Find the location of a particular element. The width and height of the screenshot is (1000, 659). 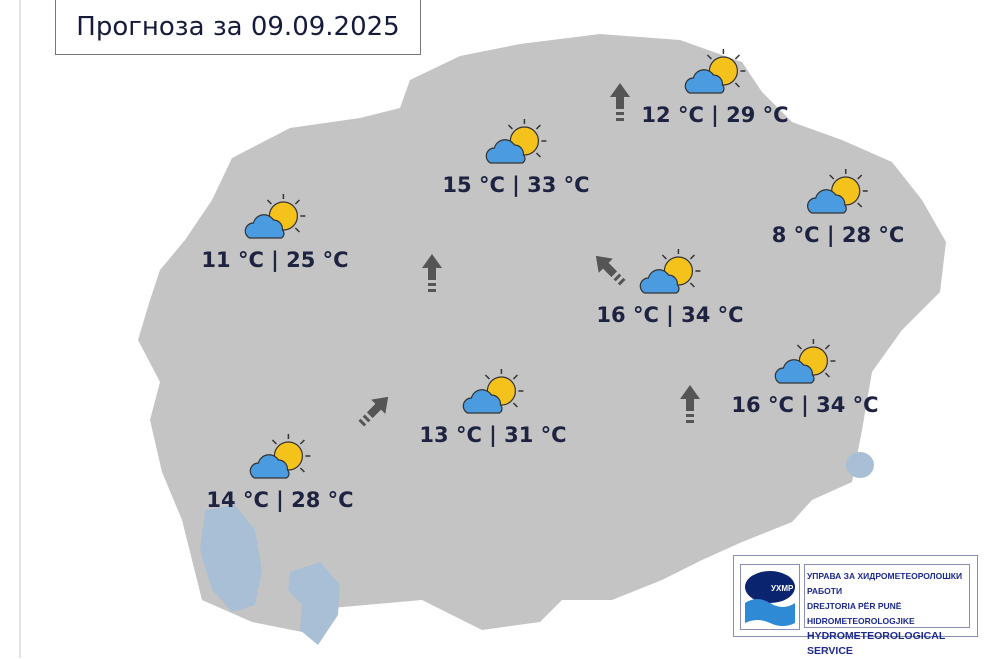

forecast-title: Прогноза за 09.09.2025 is located at coordinates (238, 27).